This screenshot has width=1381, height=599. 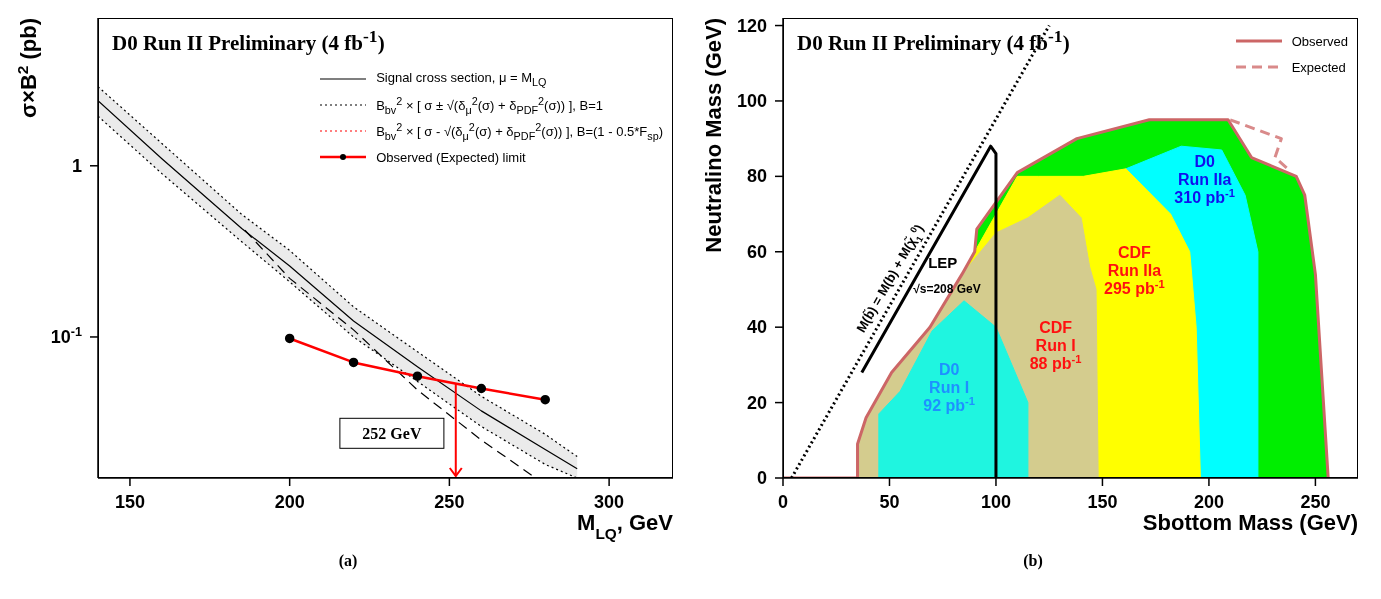 I want to click on annotation: √s=208 GeV, so click(x=947, y=288).